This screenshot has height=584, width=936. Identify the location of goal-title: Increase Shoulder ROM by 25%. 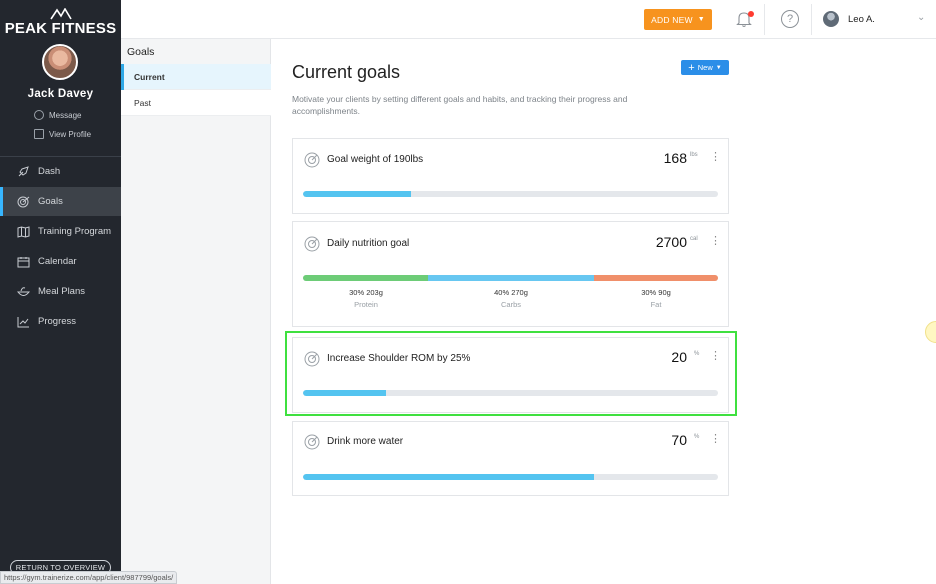
(399, 358).